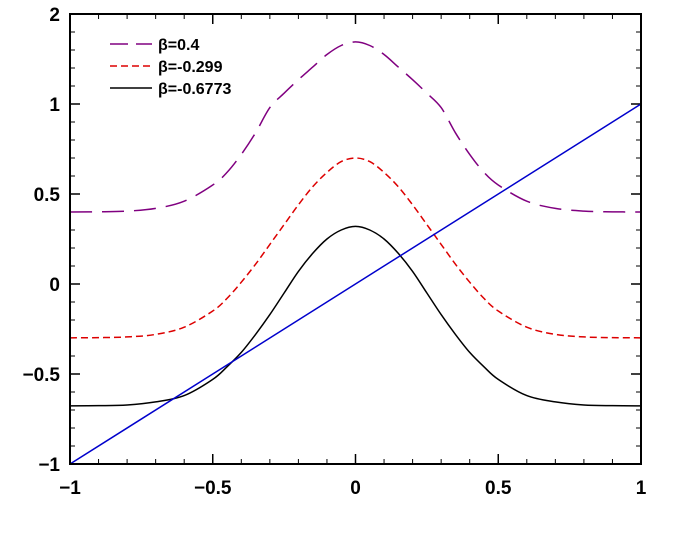 Image resolution: width=679 pixels, height=535 pixels. What do you see at coordinates (54, 285) in the screenshot?
I see `y-tick-label: 0` at bounding box center [54, 285].